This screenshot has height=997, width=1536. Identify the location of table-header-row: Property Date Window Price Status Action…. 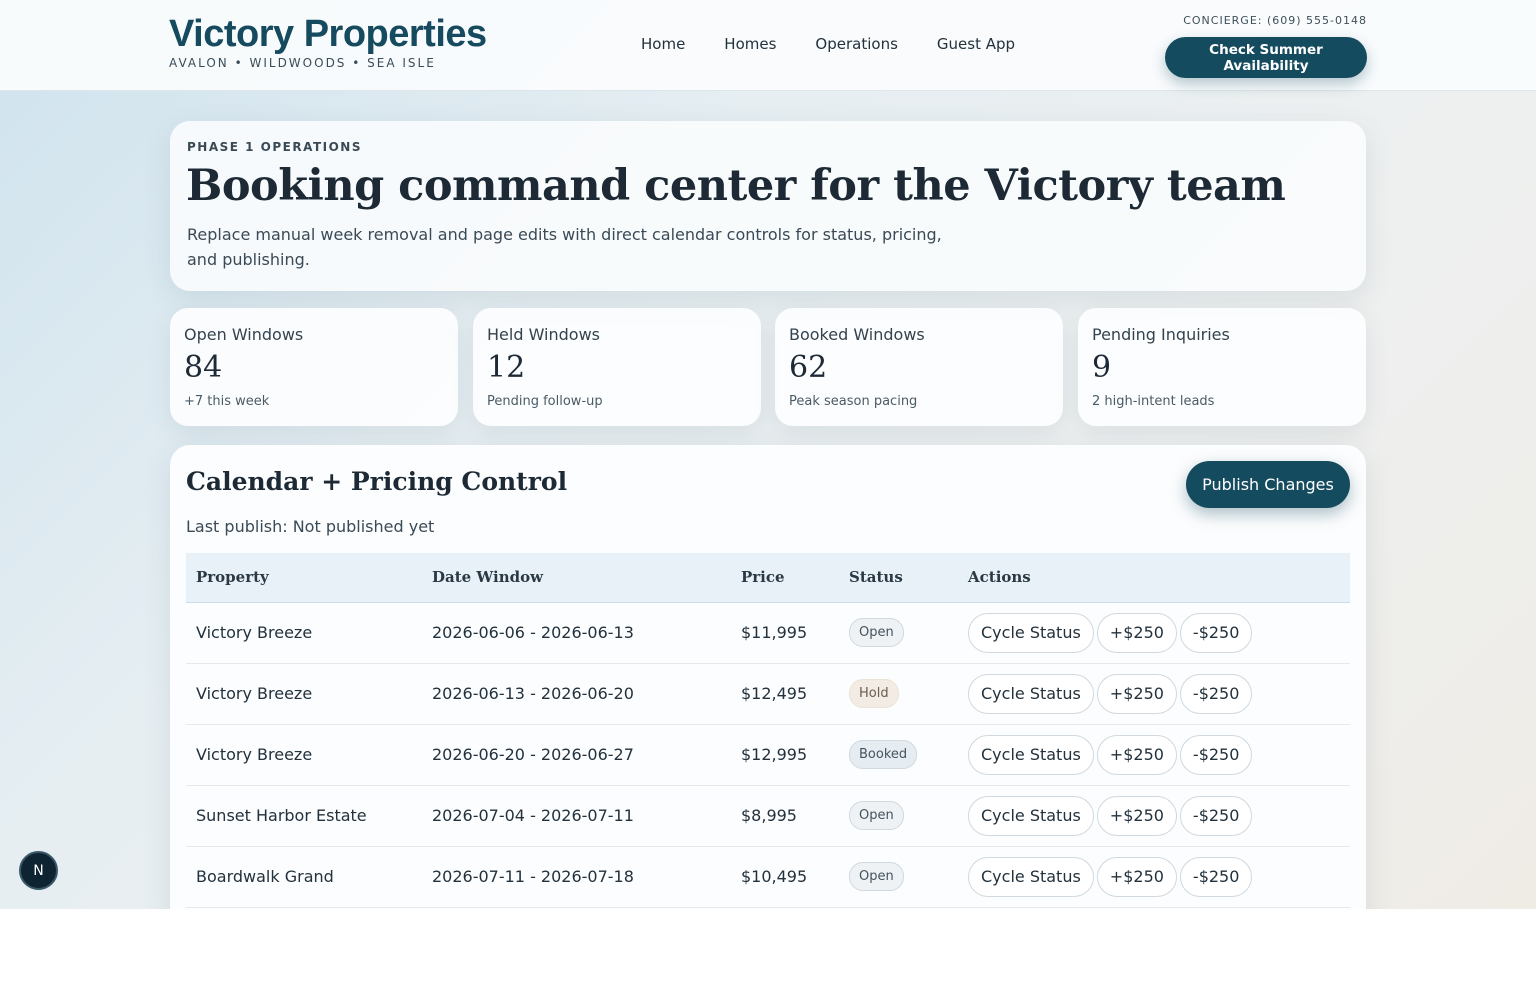
(768, 578).